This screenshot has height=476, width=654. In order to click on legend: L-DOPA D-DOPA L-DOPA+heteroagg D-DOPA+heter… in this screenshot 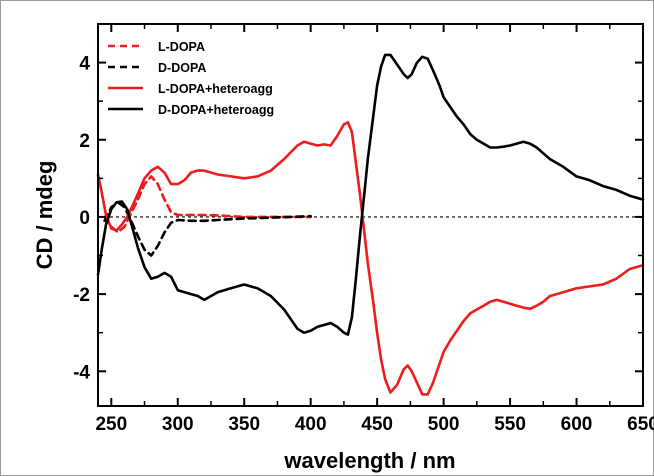, I will do `click(191, 78)`.